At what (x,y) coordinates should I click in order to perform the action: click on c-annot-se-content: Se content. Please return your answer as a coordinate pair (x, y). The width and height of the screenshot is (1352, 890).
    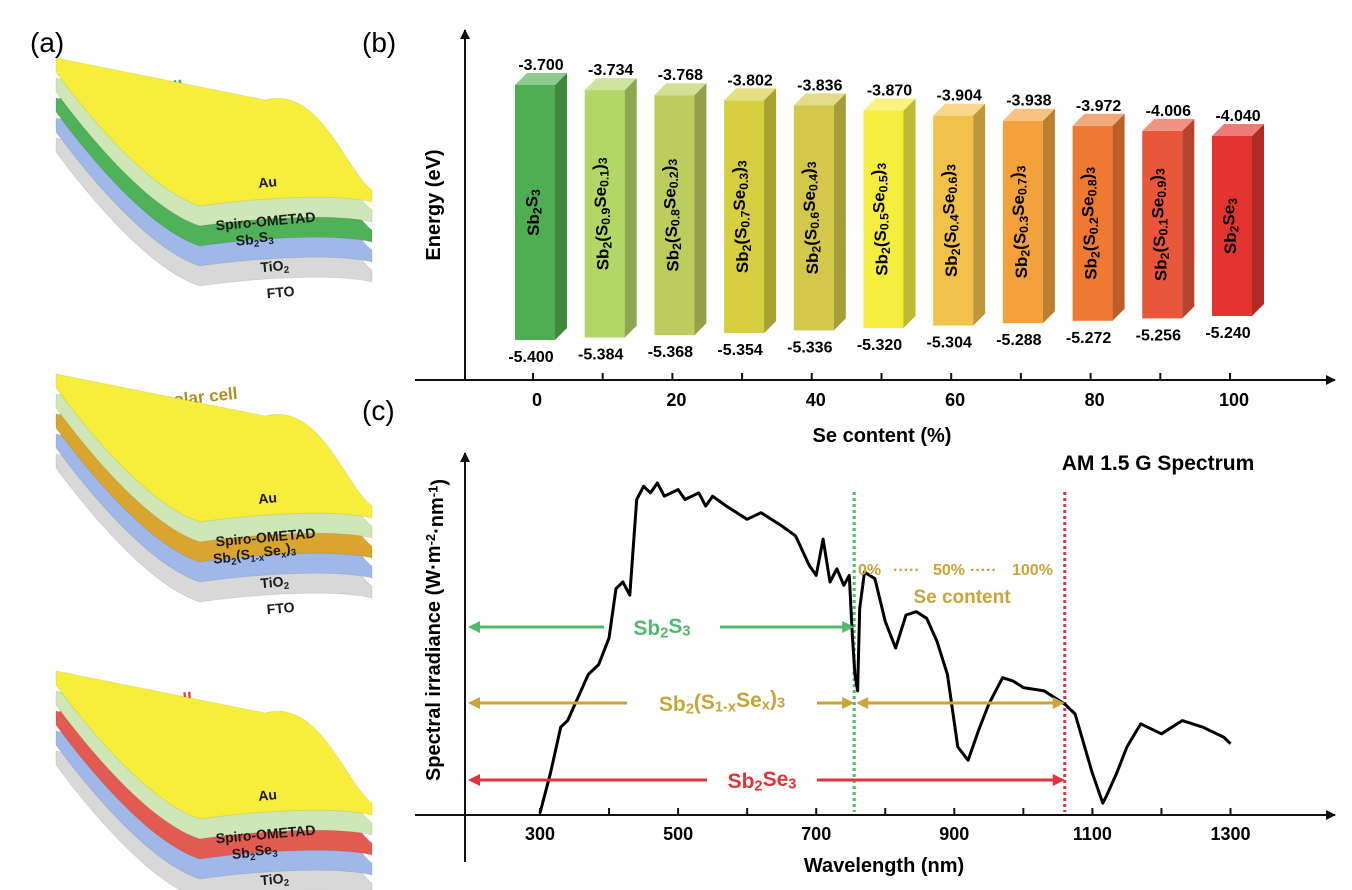
    Looking at the image, I should click on (962, 597).